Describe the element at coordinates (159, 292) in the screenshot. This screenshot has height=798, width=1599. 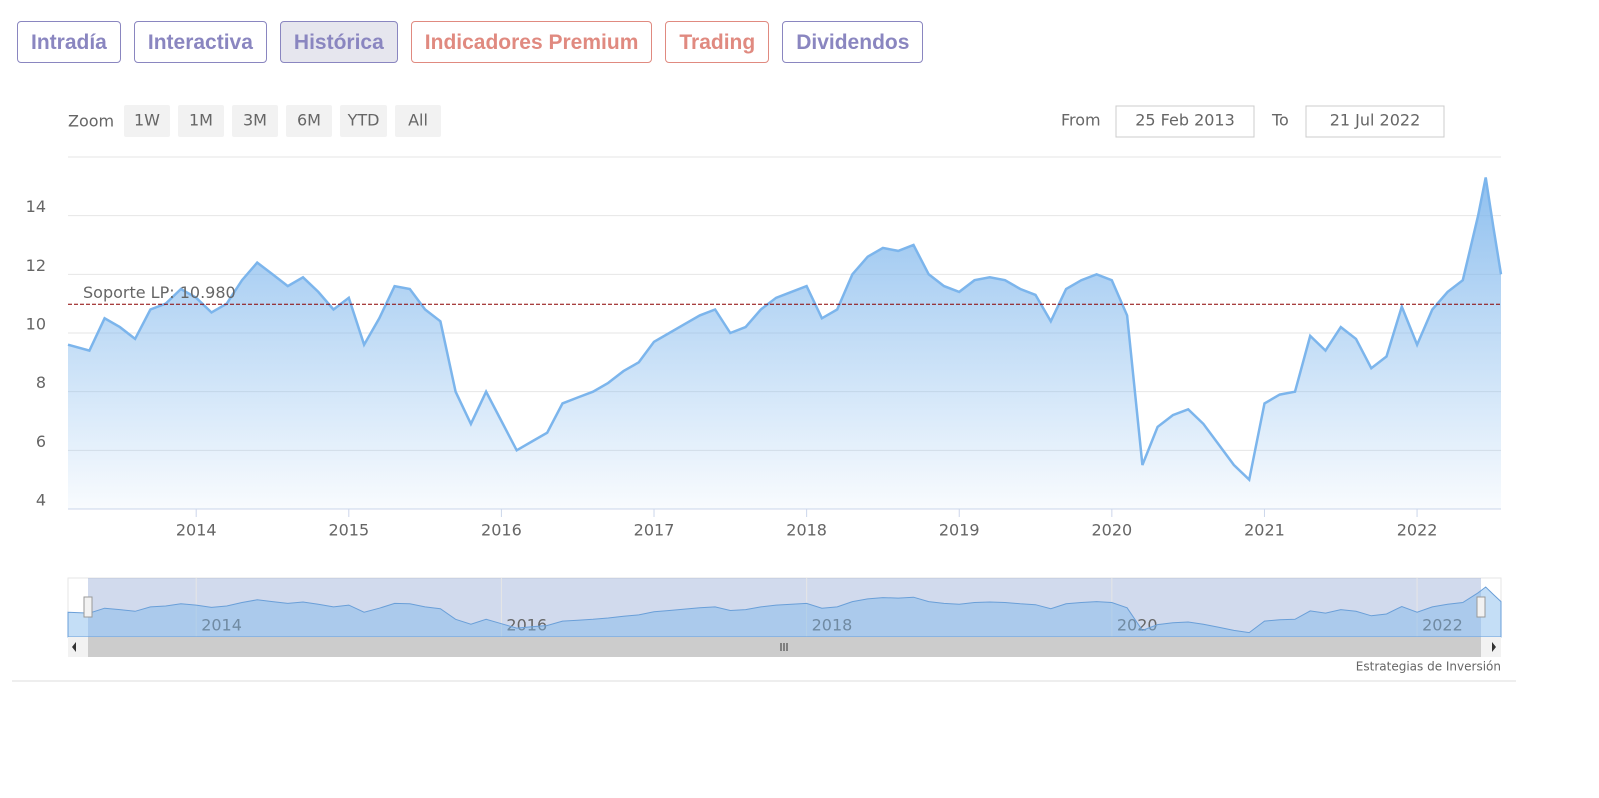
I see `support-label: Soporte LP: 10.980` at that location.